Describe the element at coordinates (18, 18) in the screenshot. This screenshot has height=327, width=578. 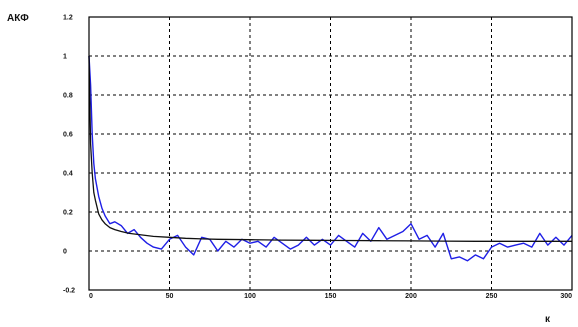
I see `y-axis-label: АКФ` at that location.